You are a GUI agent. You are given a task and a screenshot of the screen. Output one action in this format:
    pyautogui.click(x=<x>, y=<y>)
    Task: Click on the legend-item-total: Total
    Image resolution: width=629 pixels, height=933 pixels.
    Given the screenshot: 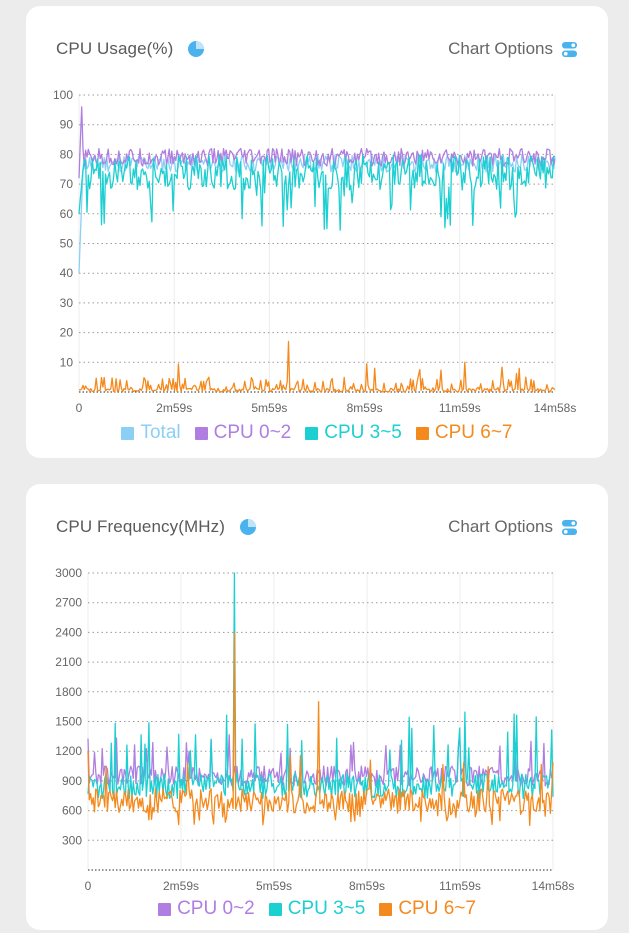 What is the action you would take?
    pyautogui.click(x=151, y=433)
    